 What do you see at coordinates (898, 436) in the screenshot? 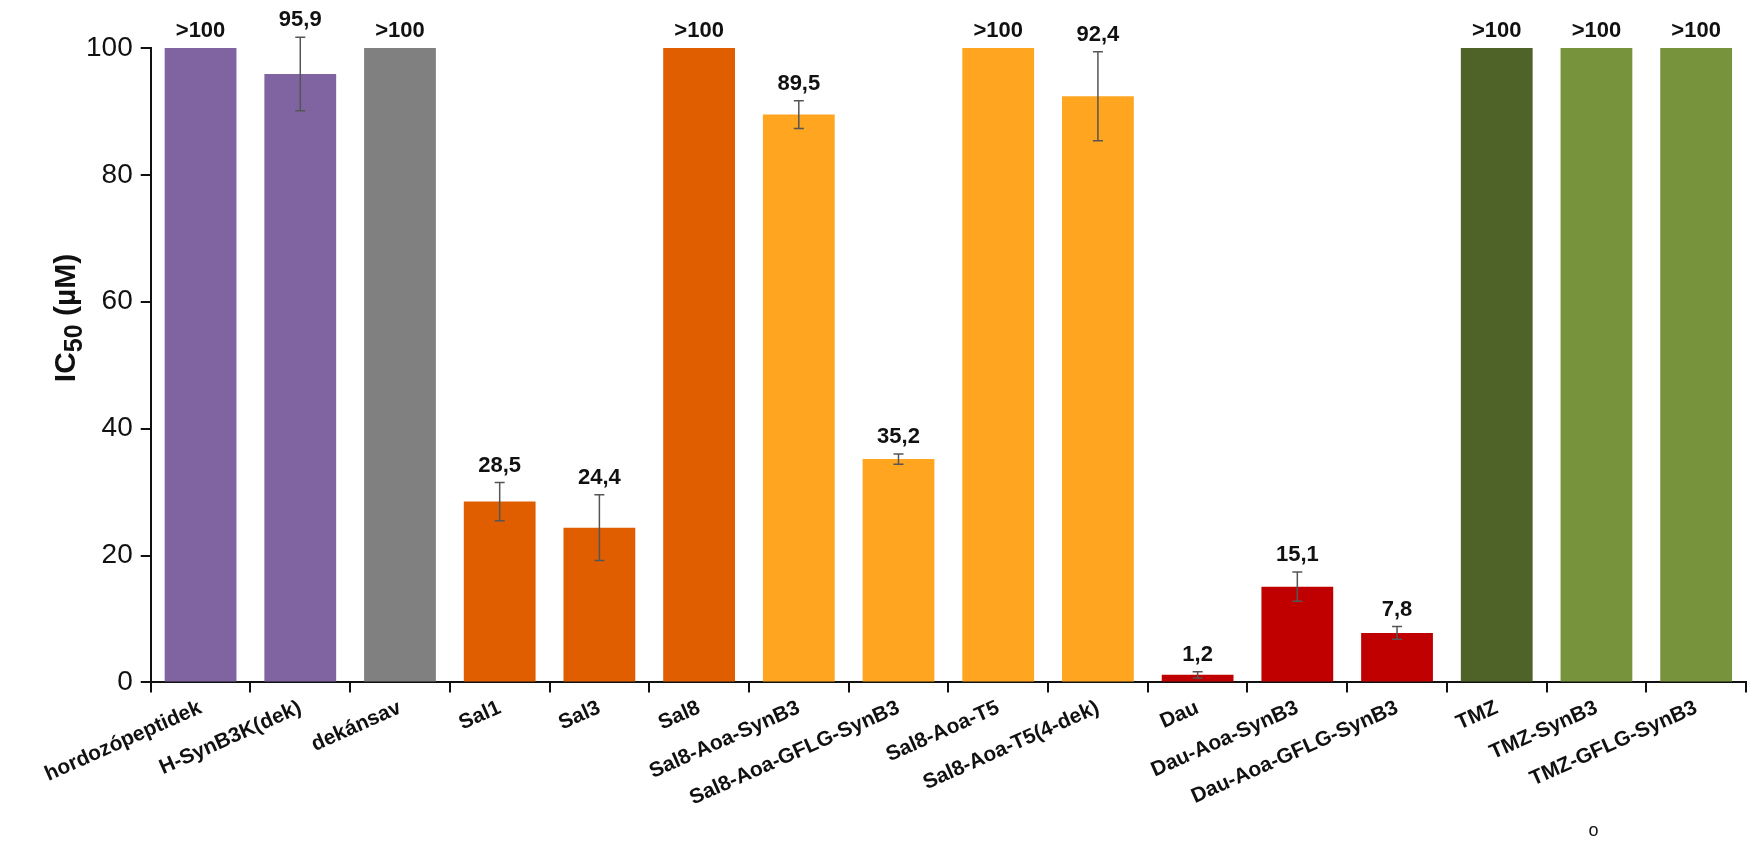
I see `data-label: 35,2` at bounding box center [898, 436].